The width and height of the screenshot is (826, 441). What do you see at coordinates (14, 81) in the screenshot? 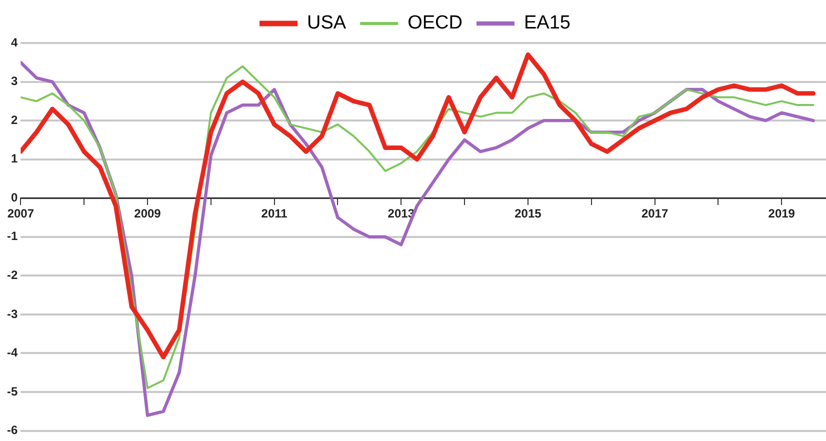
I see `y-tick-label: 3` at bounding box center [14, 81].